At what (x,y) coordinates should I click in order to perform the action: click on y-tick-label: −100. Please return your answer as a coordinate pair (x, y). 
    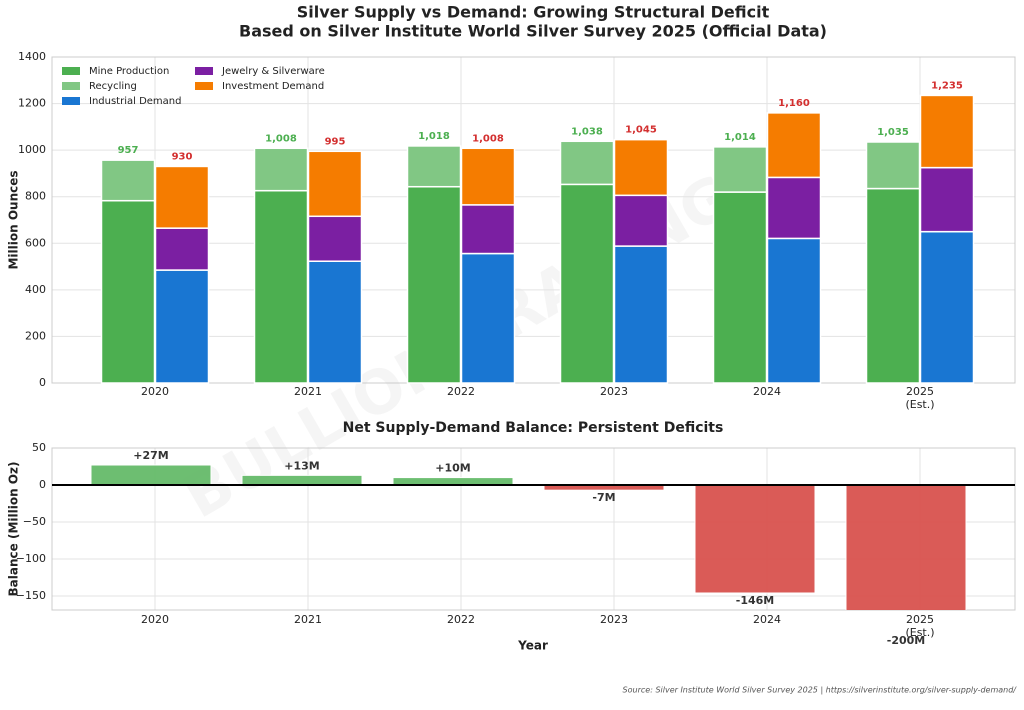
    Looking at the image, I should click on (31, 558).